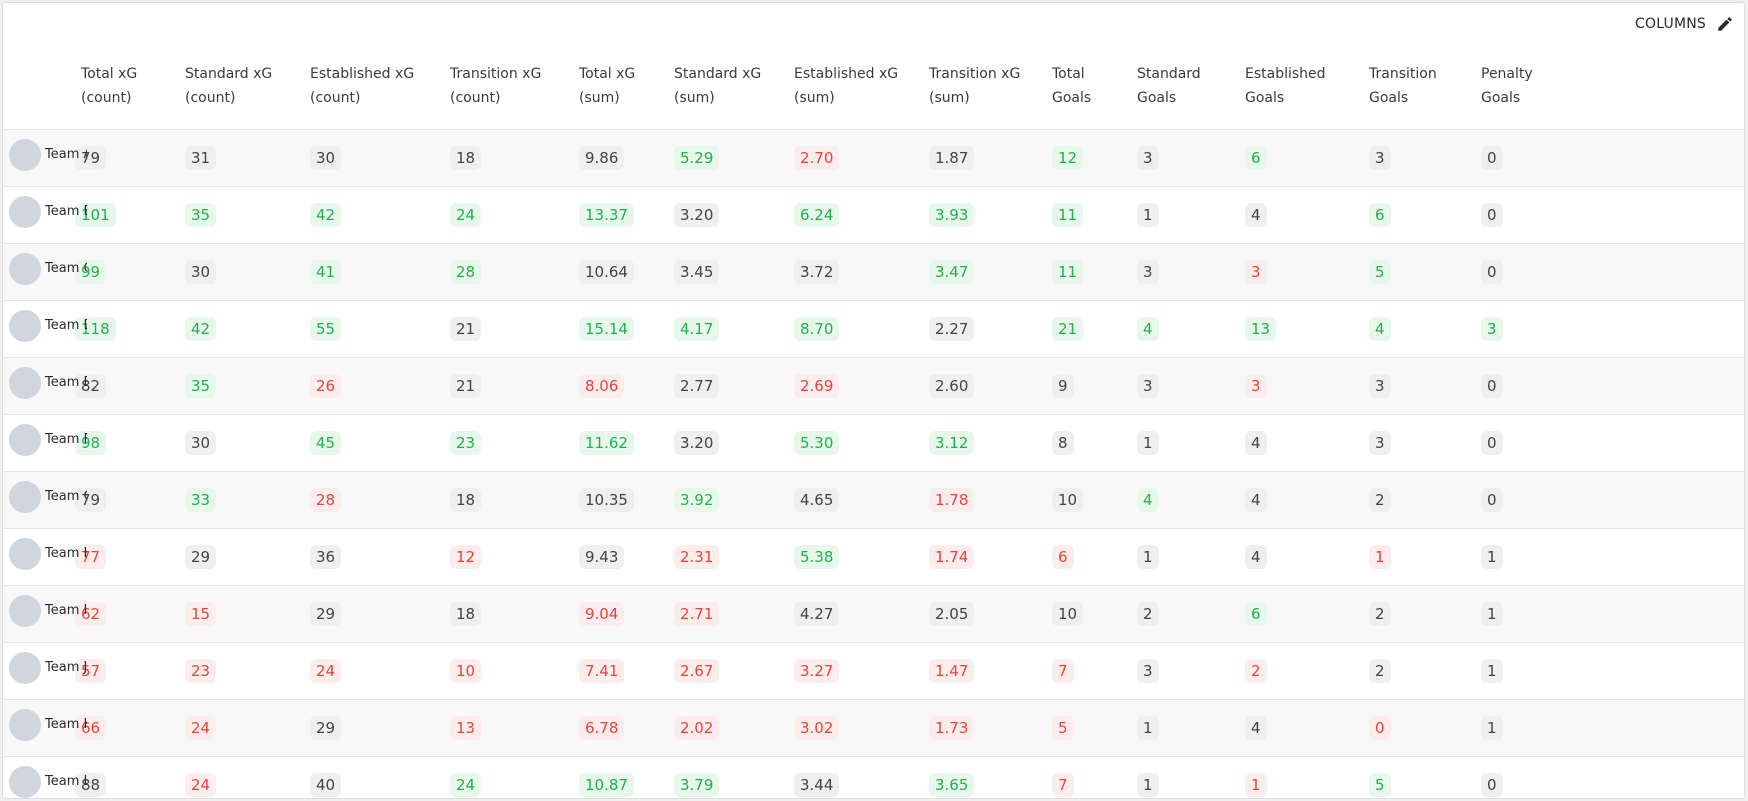  I want to click on stat-chip-neutral: 1, so click(1148, 728).